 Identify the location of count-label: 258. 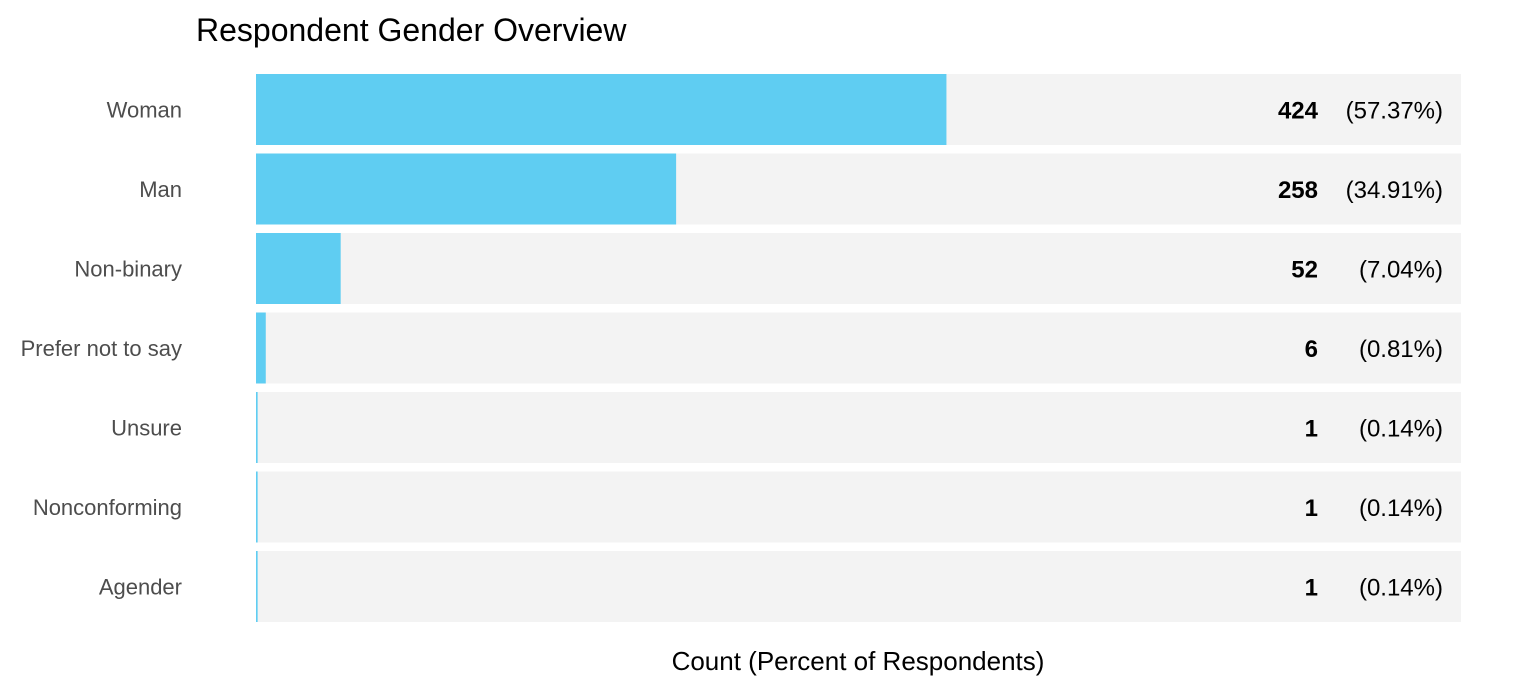
(1298, 190).